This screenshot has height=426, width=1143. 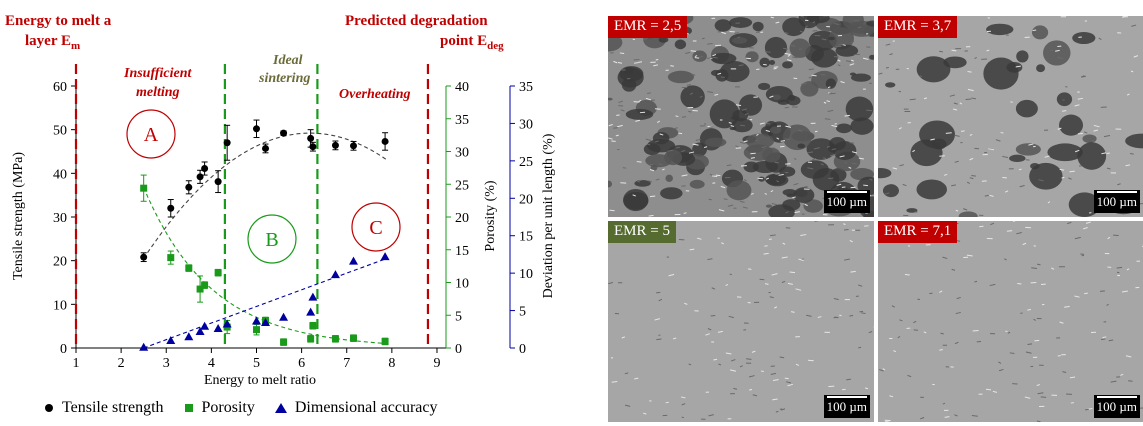 I want to click on energy-melt-label-2-text: layer E, so click(x=48, y=41).